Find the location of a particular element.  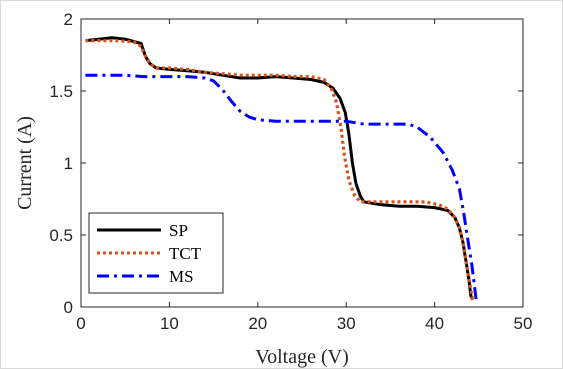

legend-label-tct: TCT is located at coordinates (185, 253).